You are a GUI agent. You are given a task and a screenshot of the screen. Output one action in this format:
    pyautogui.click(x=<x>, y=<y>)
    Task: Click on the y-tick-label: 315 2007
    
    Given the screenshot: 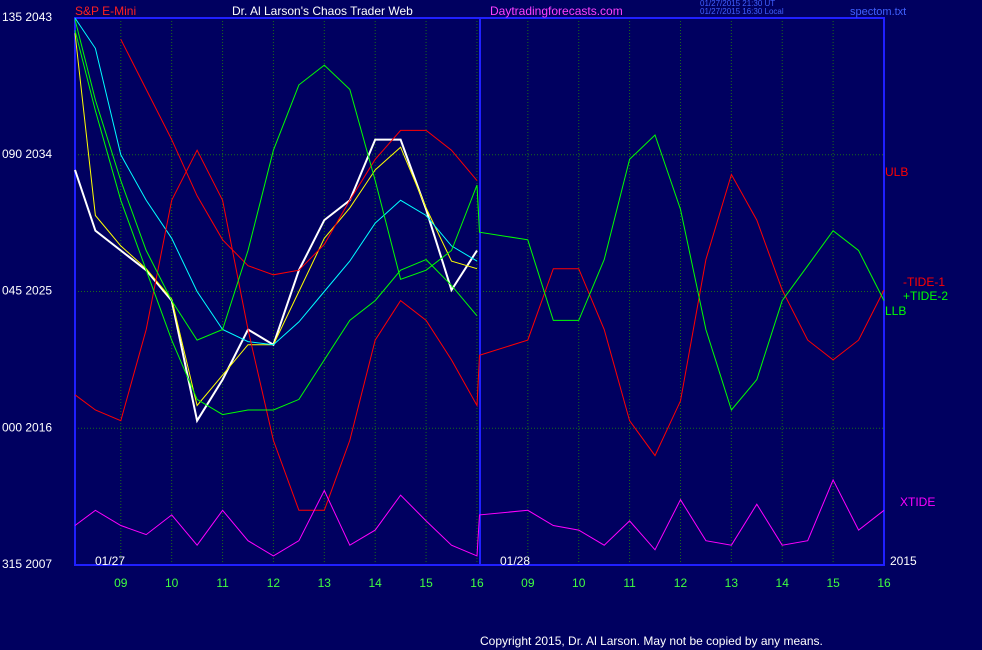 What is the action you would take?
    pyautogui.click(x=27, y=564)
    